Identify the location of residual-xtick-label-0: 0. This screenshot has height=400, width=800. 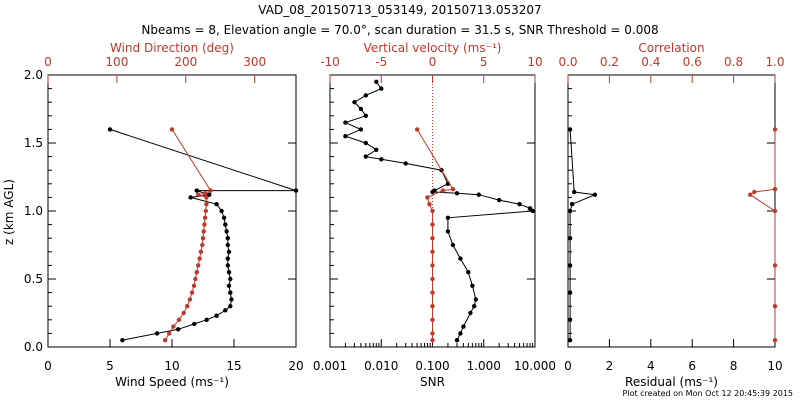
(568, 366).